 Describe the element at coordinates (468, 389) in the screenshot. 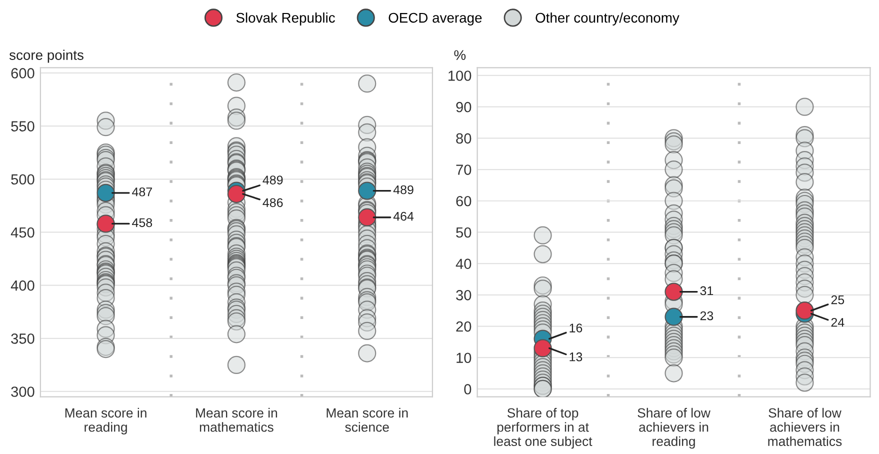

I see `y-tick-label: 0` at that location.